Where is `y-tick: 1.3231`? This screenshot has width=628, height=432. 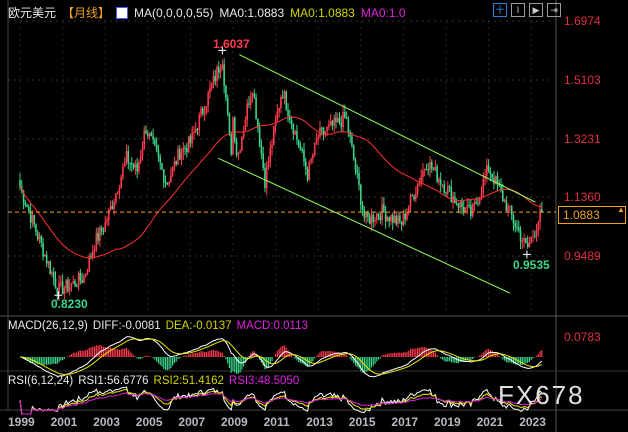
y-tick: 1.3231 is located at coordinates (582, 139).